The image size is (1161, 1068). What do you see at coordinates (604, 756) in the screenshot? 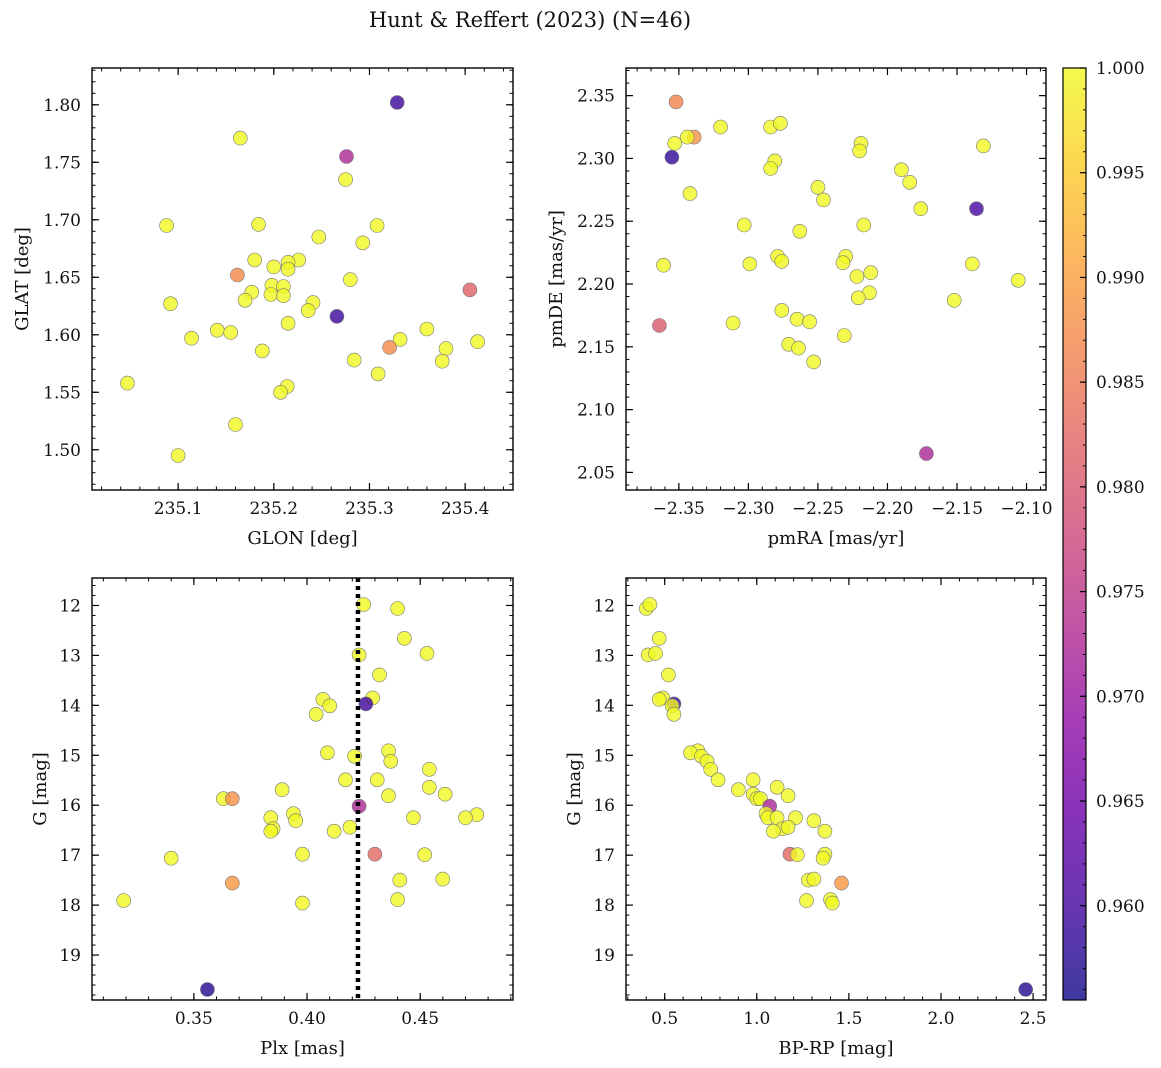
I see `y-tick-label: 15` at bounding box center [604, 756].